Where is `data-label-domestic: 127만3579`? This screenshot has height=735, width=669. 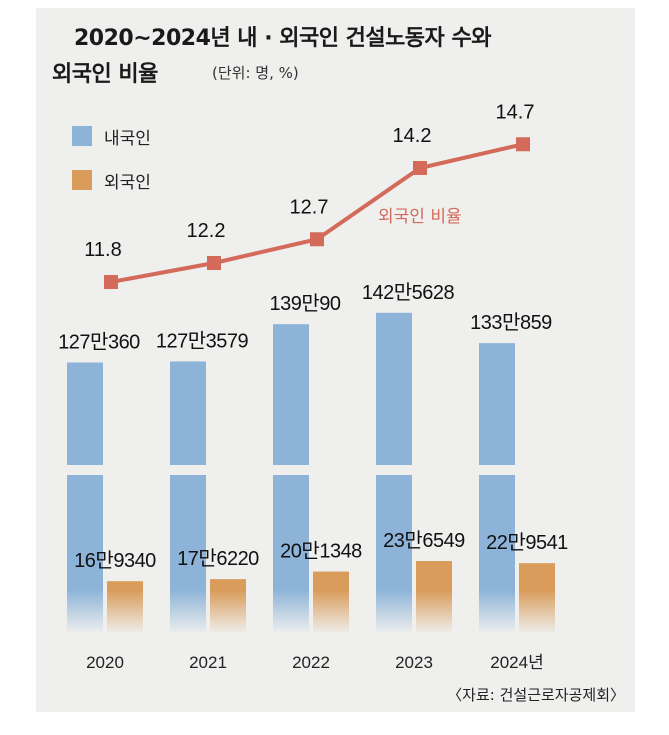
data-label-domestic: 127만3579 is located at coordinates (202, 340).